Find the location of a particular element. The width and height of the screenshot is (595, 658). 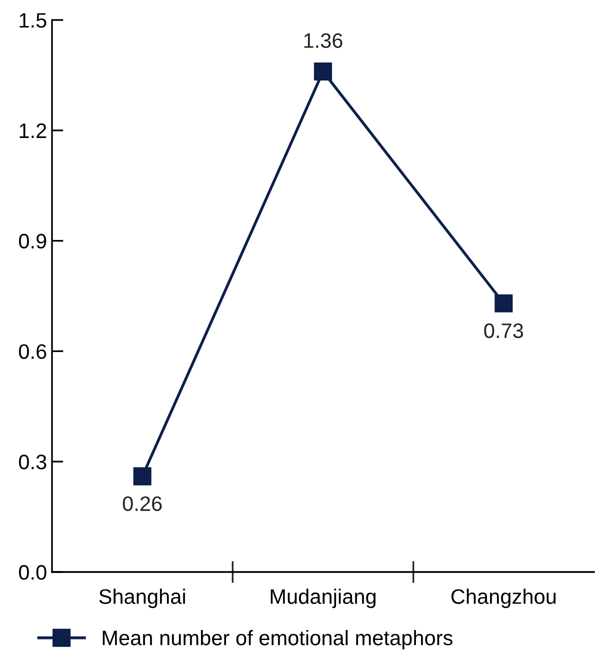

x-tick-label: Shanghai is located at coordinates (142, 598).